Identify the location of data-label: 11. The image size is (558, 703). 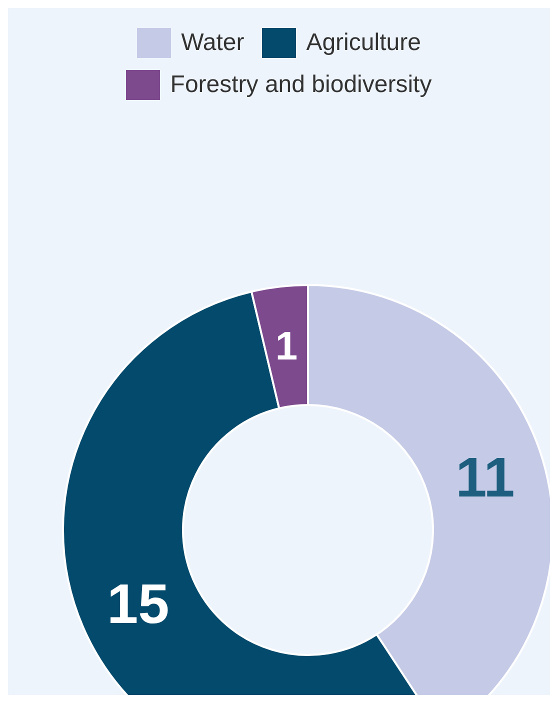
(485, 476).